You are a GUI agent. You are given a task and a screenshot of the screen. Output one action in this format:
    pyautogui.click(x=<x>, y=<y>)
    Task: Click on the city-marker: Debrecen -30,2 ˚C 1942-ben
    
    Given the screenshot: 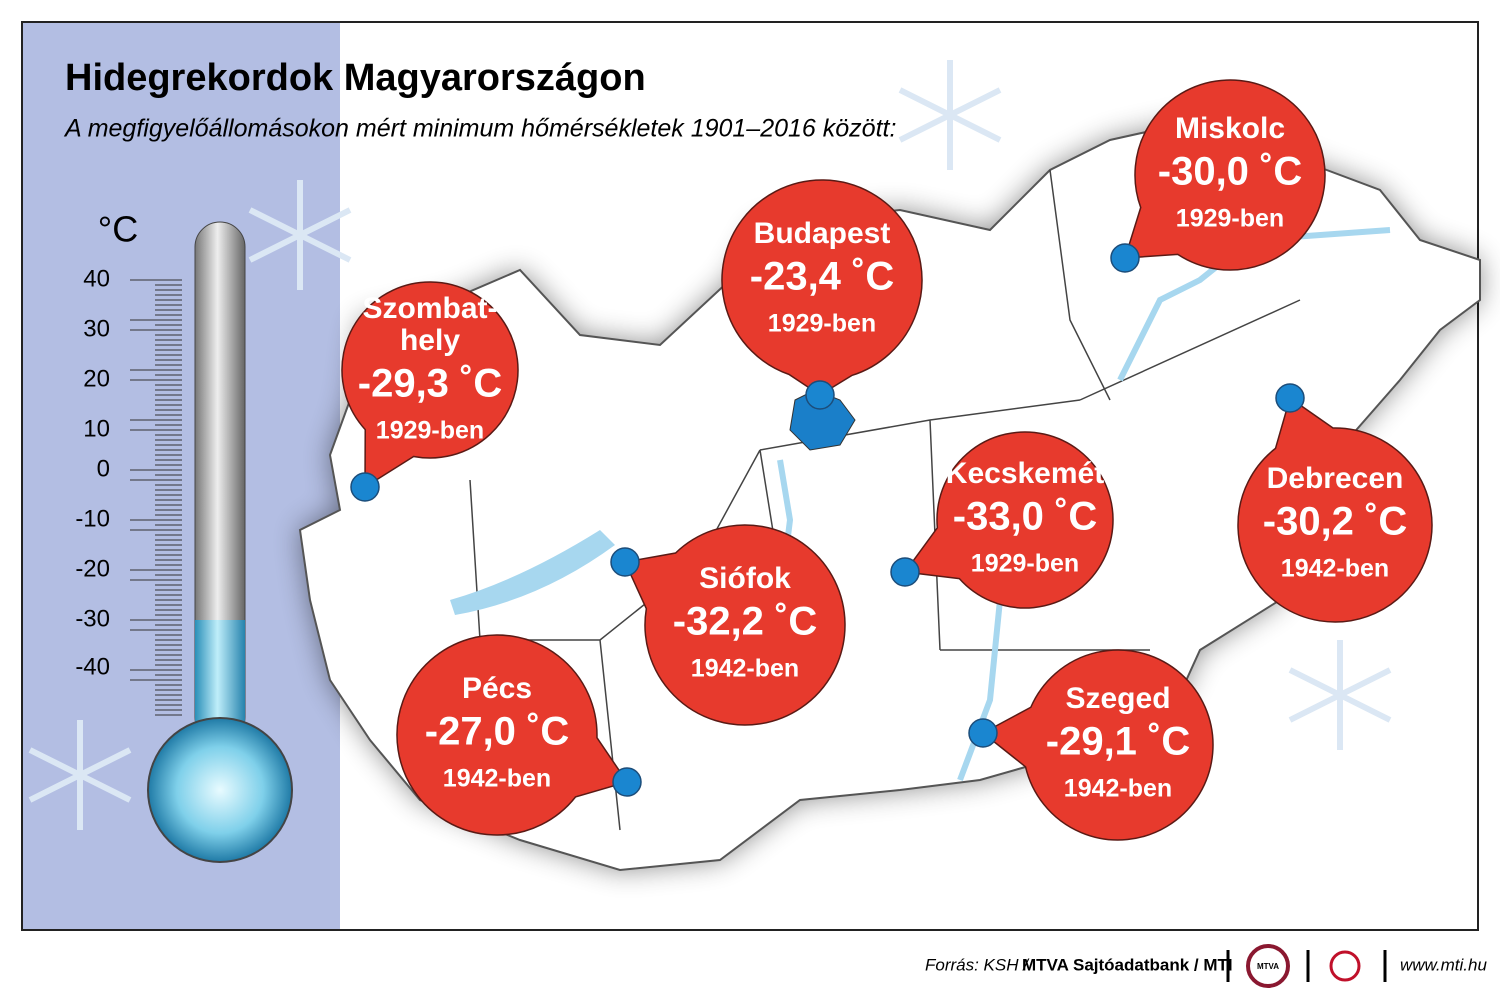 What is the action you would take?
    pyautogui.click(x=1335, y=503)
    